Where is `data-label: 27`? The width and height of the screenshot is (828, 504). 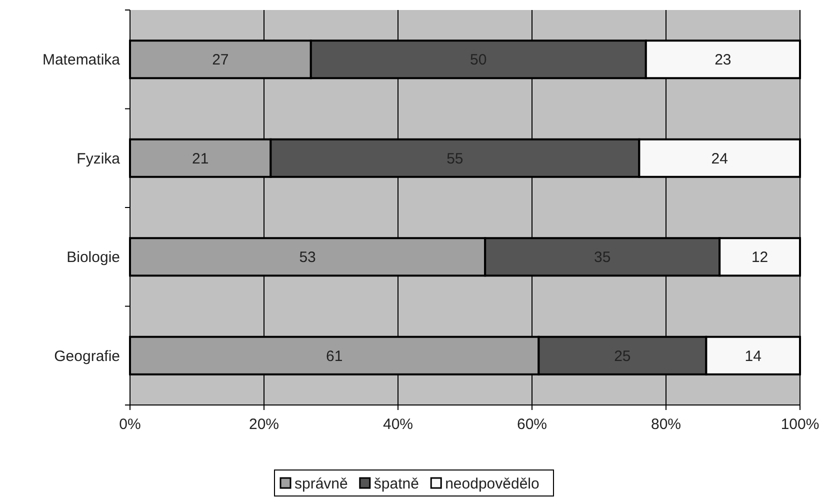 data-label: 27 is located at coordinates (220, 60).